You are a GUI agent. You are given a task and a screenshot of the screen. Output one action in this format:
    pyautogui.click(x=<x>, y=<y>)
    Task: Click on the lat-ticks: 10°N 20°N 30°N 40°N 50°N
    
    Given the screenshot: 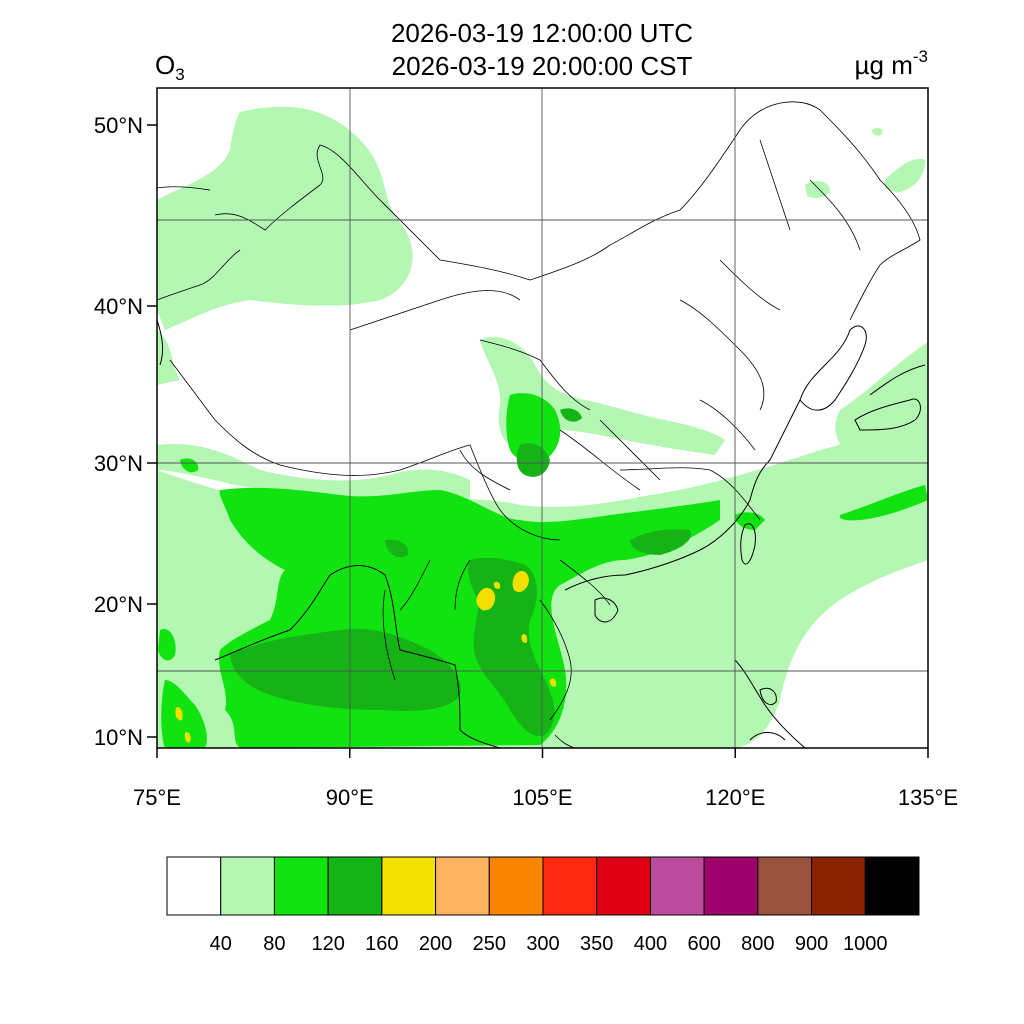 What is the action you would take?
    pyautogui.click(x=125, y=431)
    